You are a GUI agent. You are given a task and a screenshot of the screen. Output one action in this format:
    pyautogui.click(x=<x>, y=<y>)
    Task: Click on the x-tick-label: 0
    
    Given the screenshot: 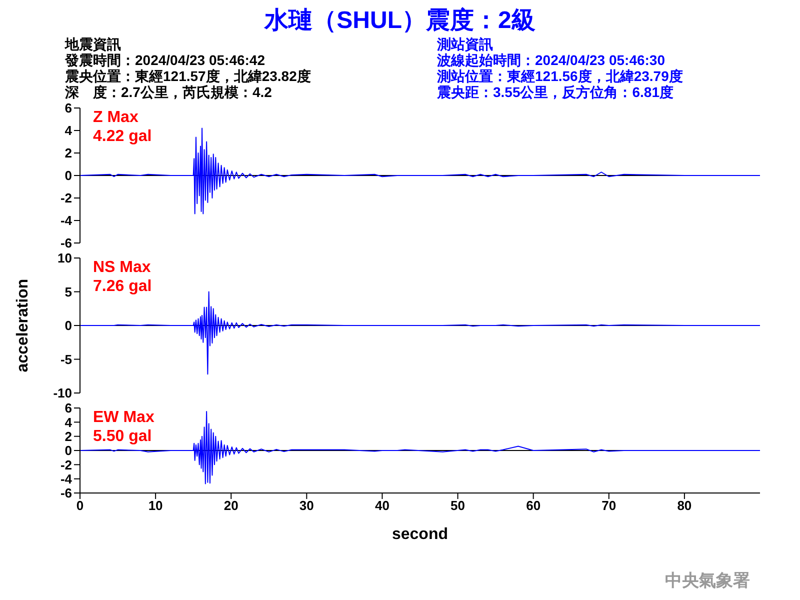 What is the action you would take?
    pyautogui.click(x=80, y=506)
    